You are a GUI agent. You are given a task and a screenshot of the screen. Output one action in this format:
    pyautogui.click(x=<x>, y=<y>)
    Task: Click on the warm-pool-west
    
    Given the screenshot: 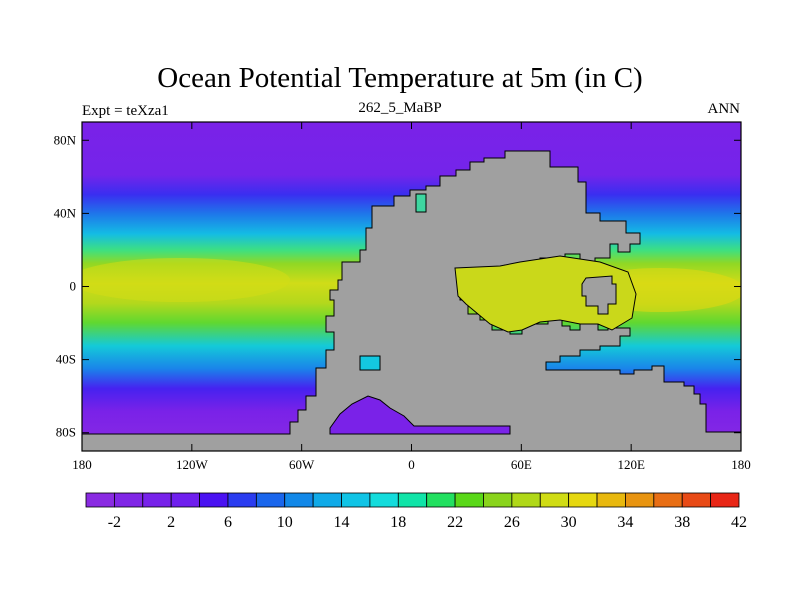 What is the action you would take?
    pyautogui.click(x=186, y=280)
    